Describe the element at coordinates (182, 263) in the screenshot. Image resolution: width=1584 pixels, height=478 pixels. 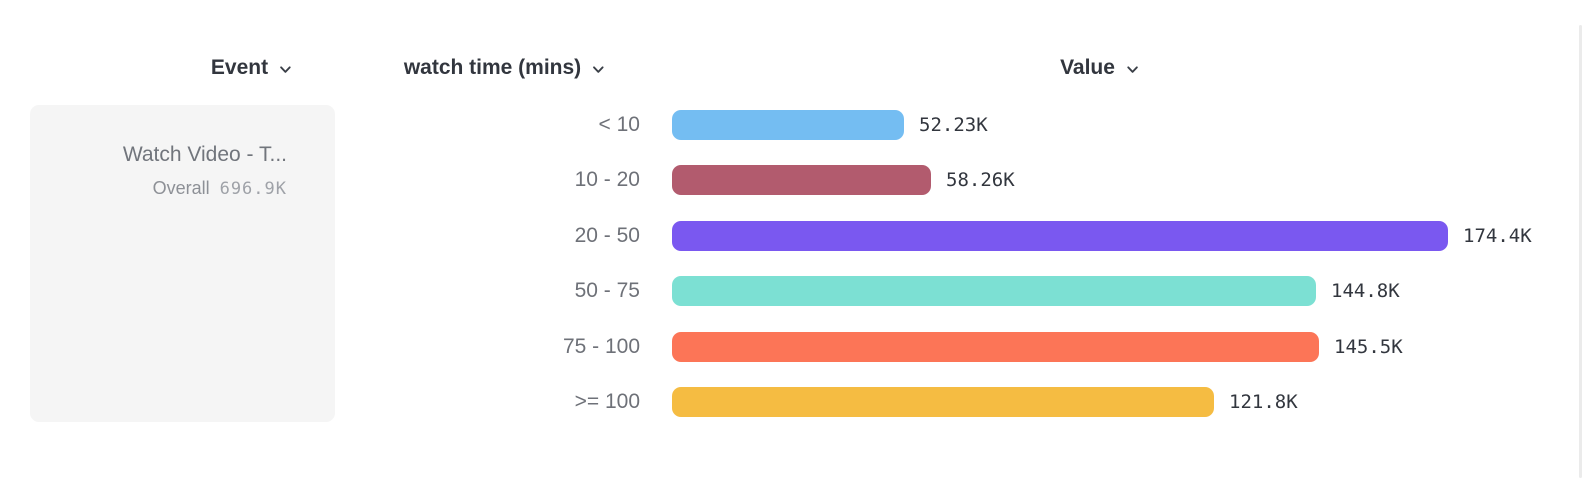
I see `event-card: Watch Video - T... Overall 696.9K` at that location.